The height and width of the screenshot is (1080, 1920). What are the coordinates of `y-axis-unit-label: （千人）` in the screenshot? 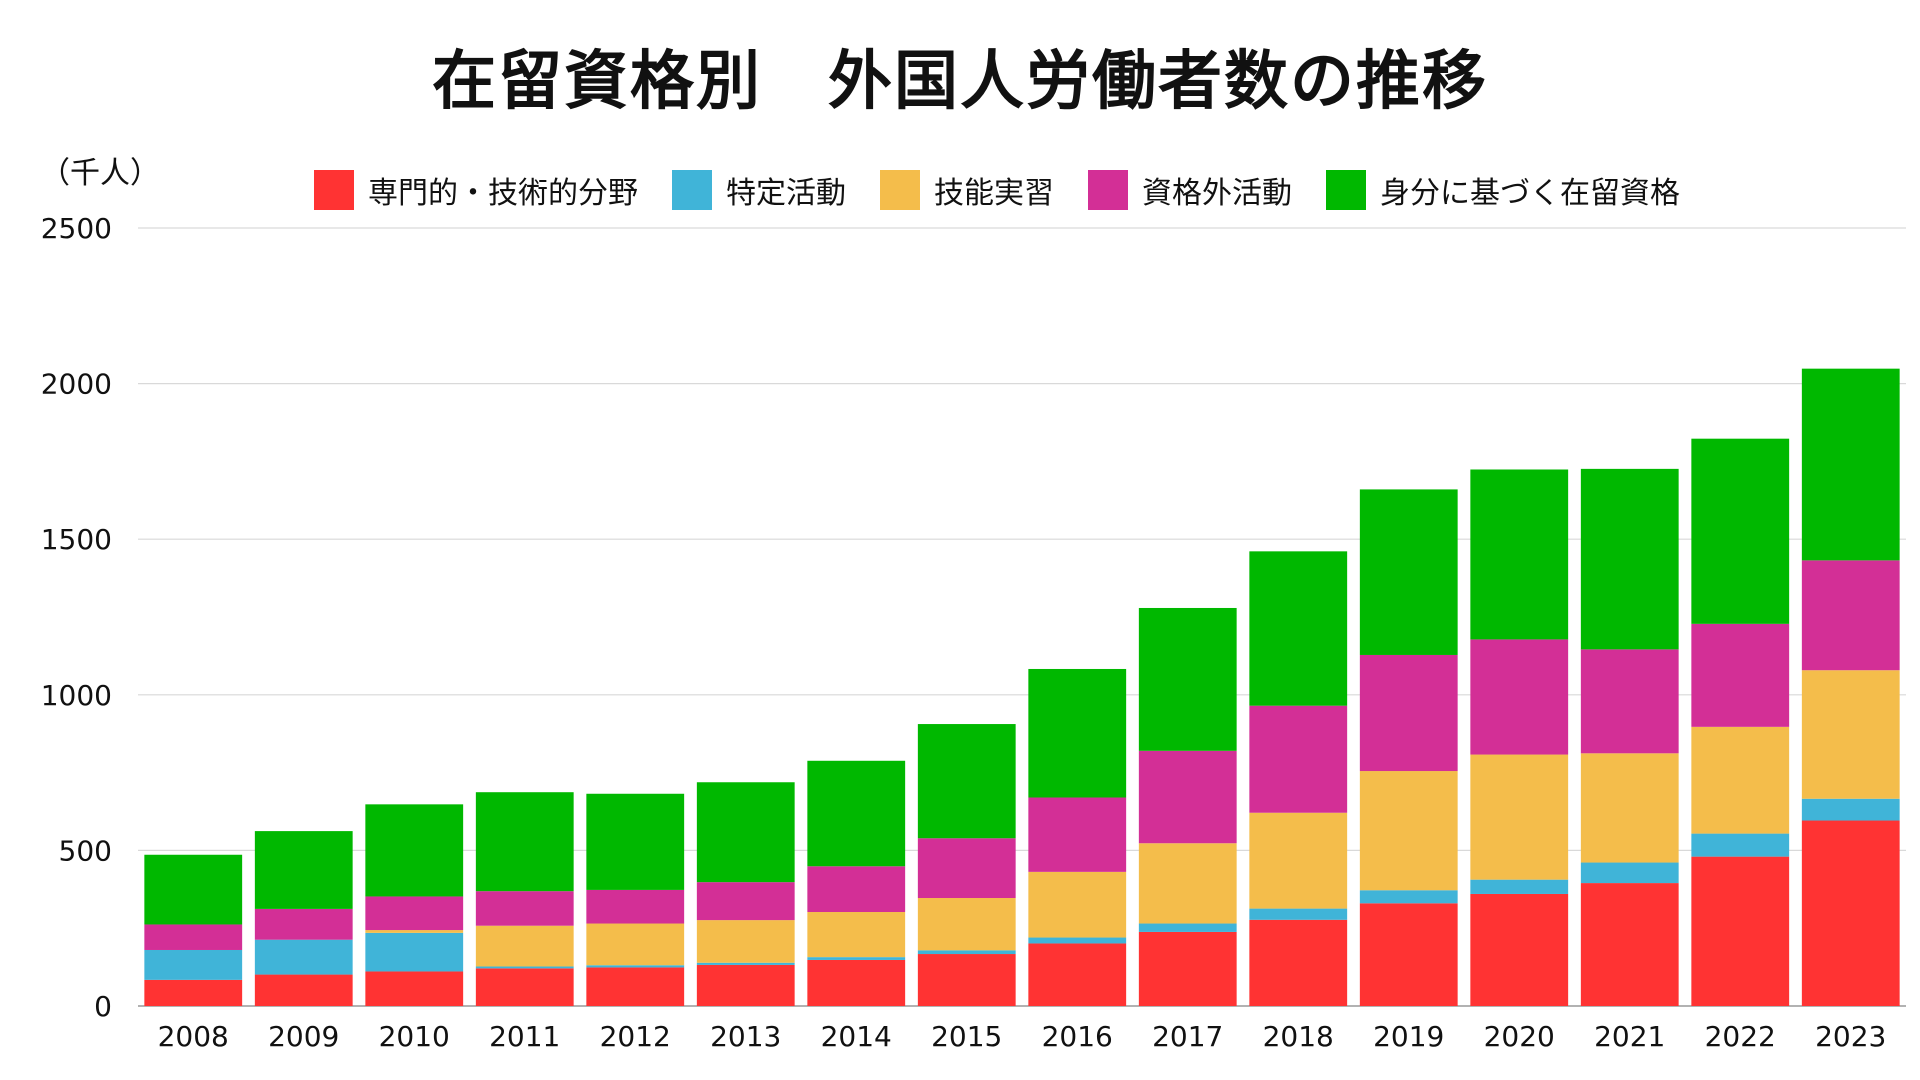 It's located at (100, 173).